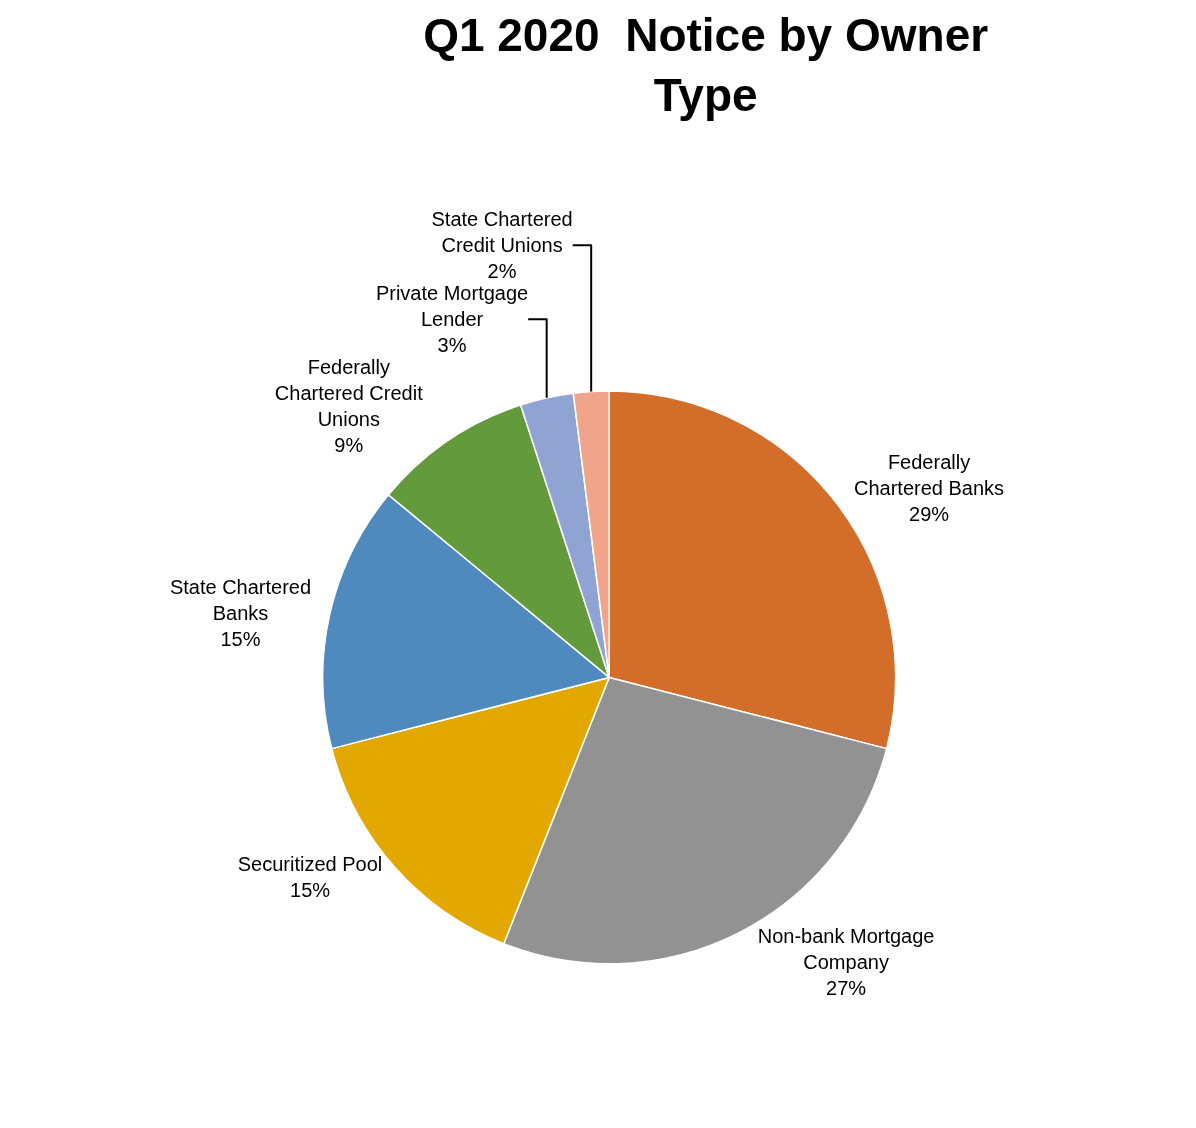 The width and height of the screenshot is (1196, 1128). What do you see at coordinates (310, 864) in the screenshot?
I see `slice-label: Securitized Pool` at bounding box center [310, 864].